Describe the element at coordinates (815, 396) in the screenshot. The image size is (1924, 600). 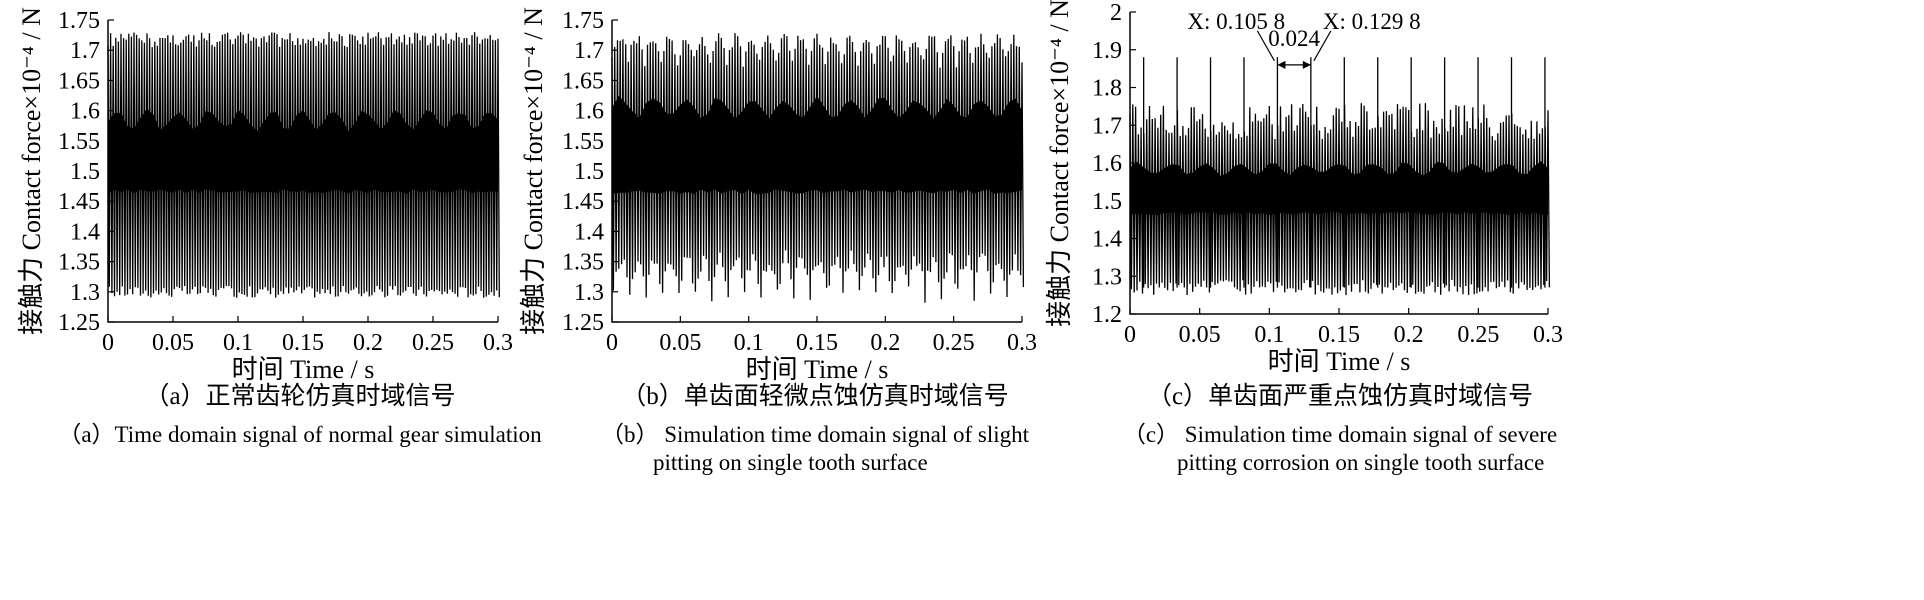
I see `caption-cn: （b）单齿面轻微点蚀仿真时域信号` at that location.